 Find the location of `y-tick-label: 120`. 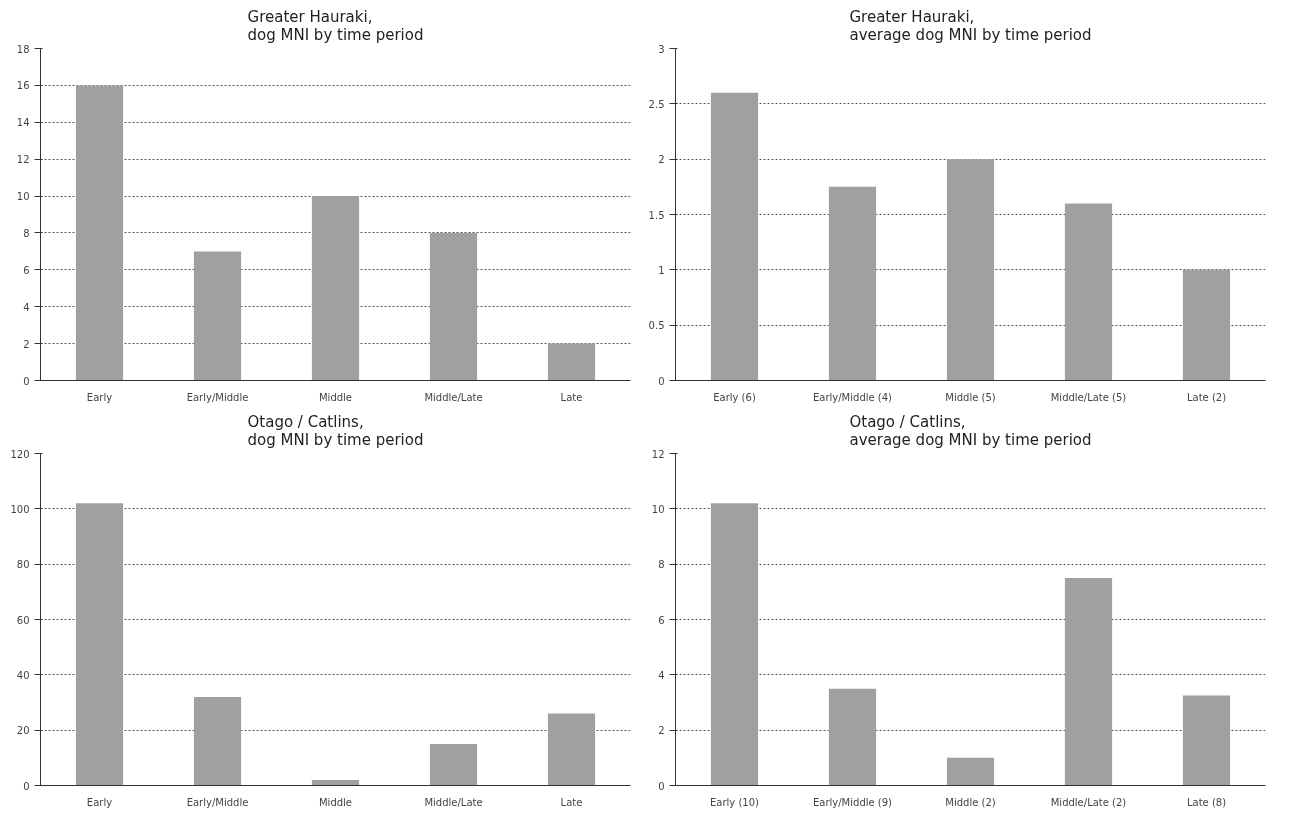

y-tick-label: 120 is located at coordinates (20, 454).